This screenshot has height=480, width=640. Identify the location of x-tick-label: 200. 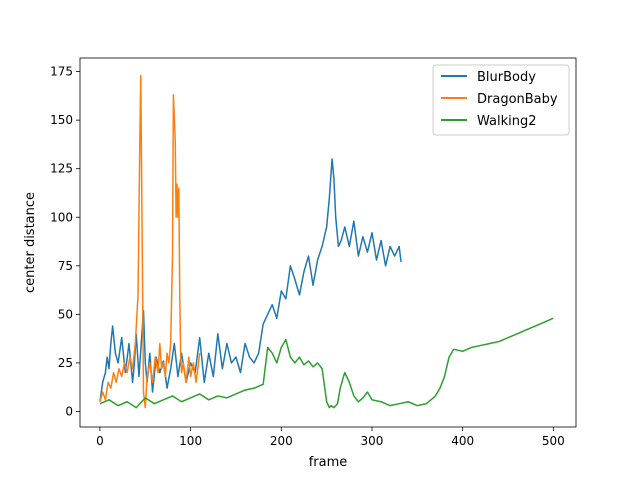
(281, 441).